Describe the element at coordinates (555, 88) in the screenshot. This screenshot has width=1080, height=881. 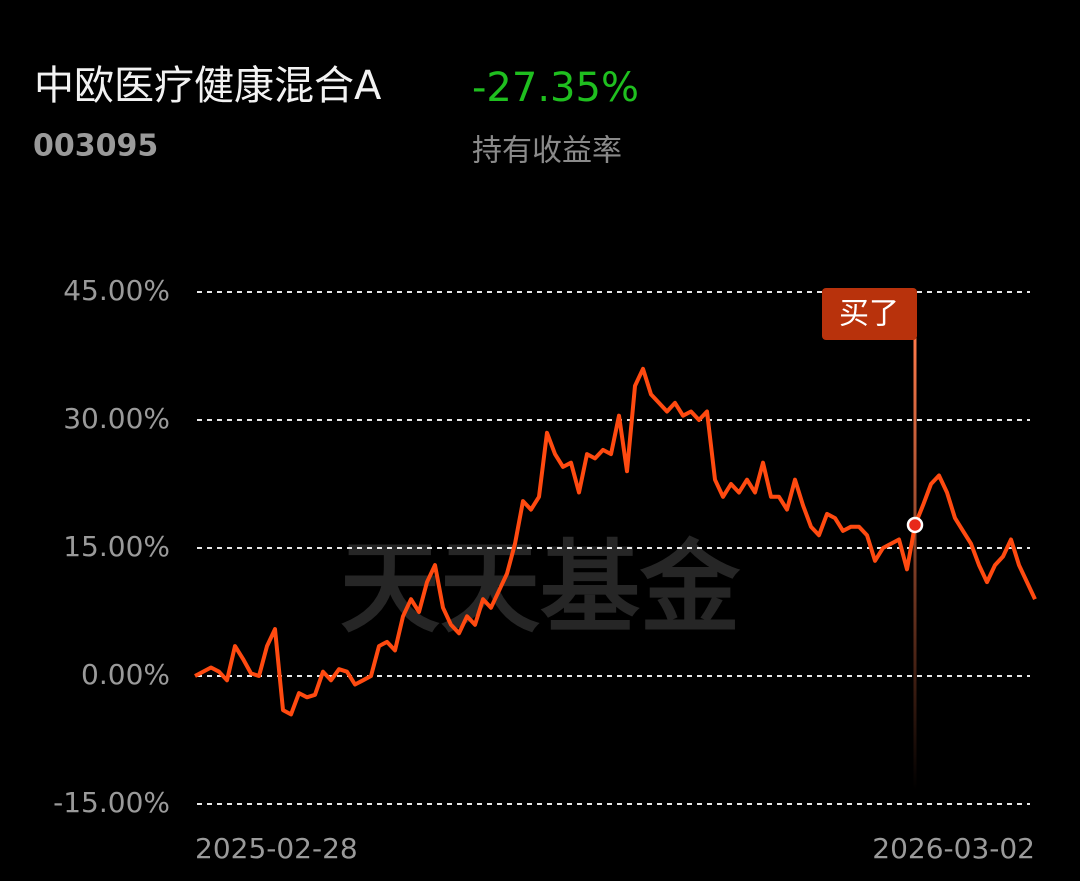
I see `return-value: -27.35%` at that location.